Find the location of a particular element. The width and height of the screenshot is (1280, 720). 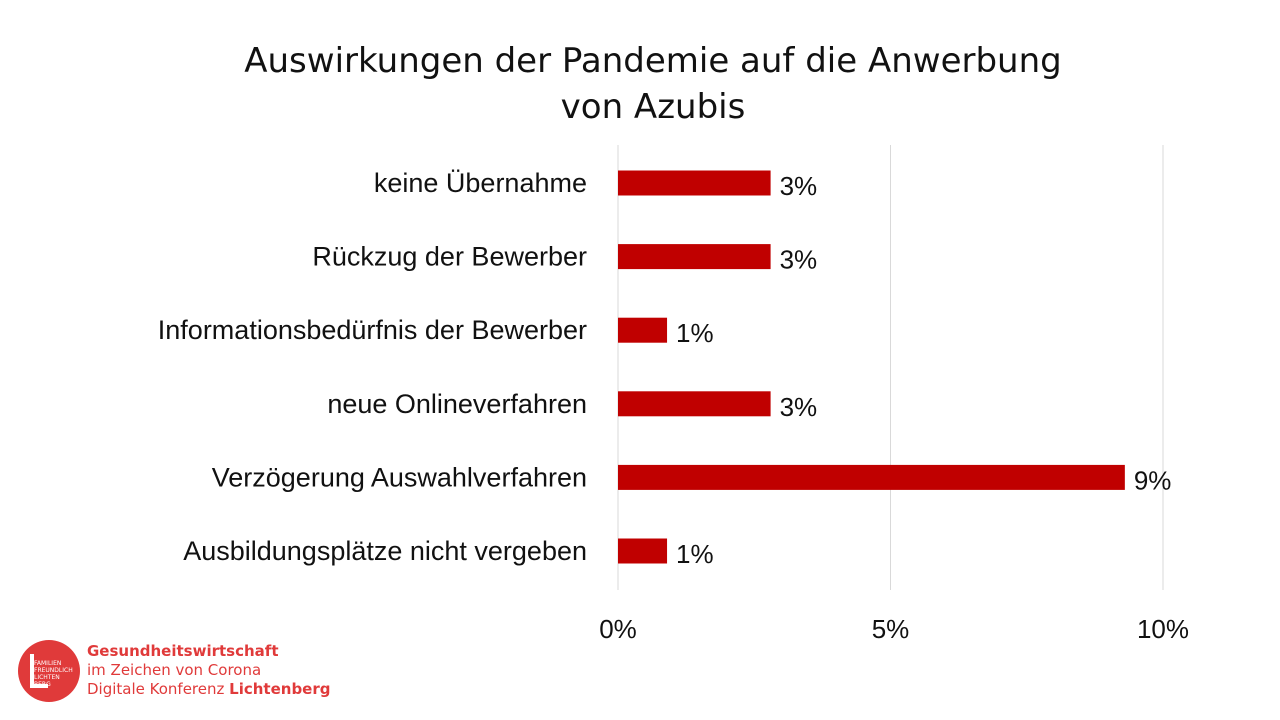

logo-line3-bold: Lichtenberg is located at coordinates (280, 689).